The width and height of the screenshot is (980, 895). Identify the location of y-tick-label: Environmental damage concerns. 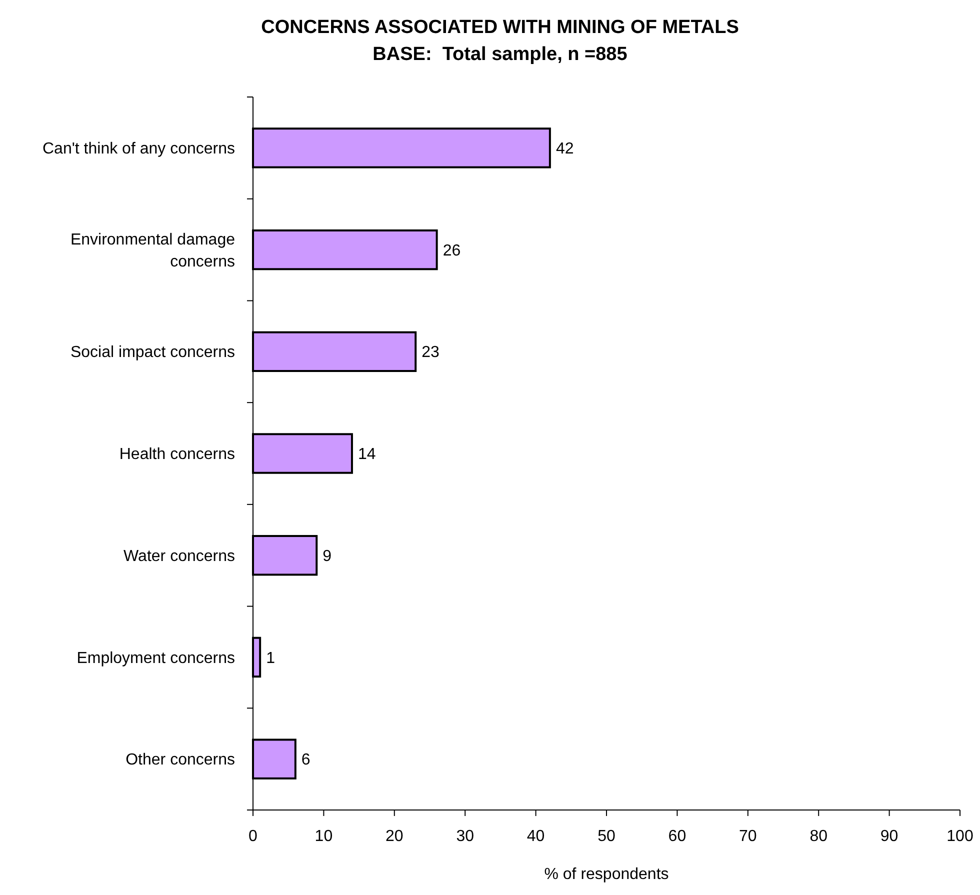
(153, 250).